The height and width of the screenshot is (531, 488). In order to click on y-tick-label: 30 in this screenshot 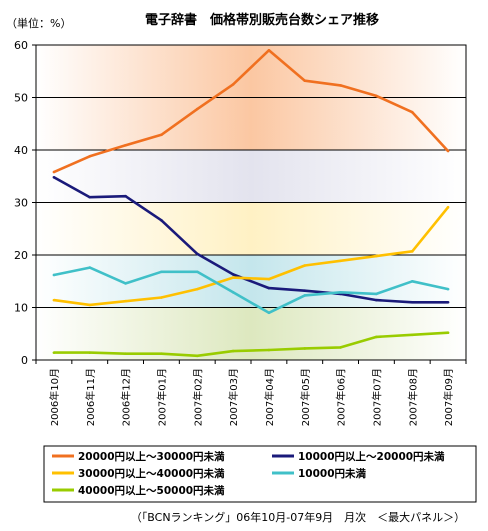, I will do `click(21, 203)`.